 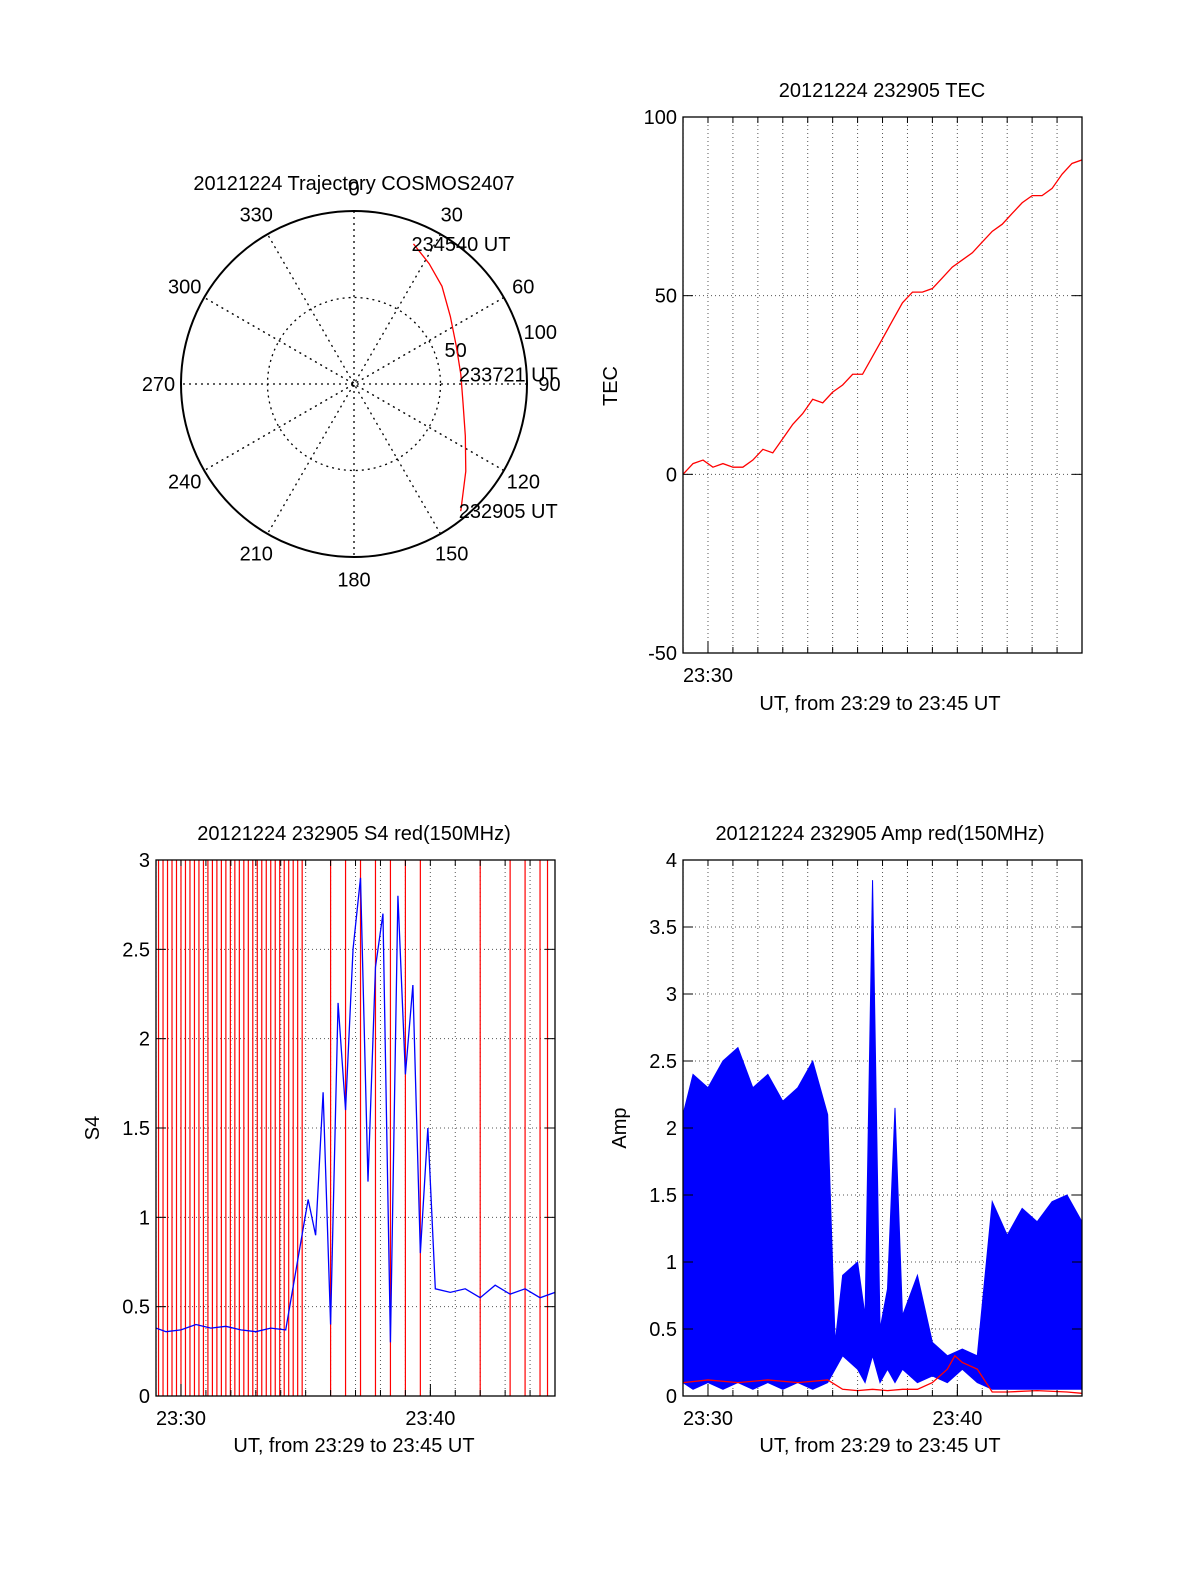 I want to click on polar-trajectory-series, so click(x=439, y=377).